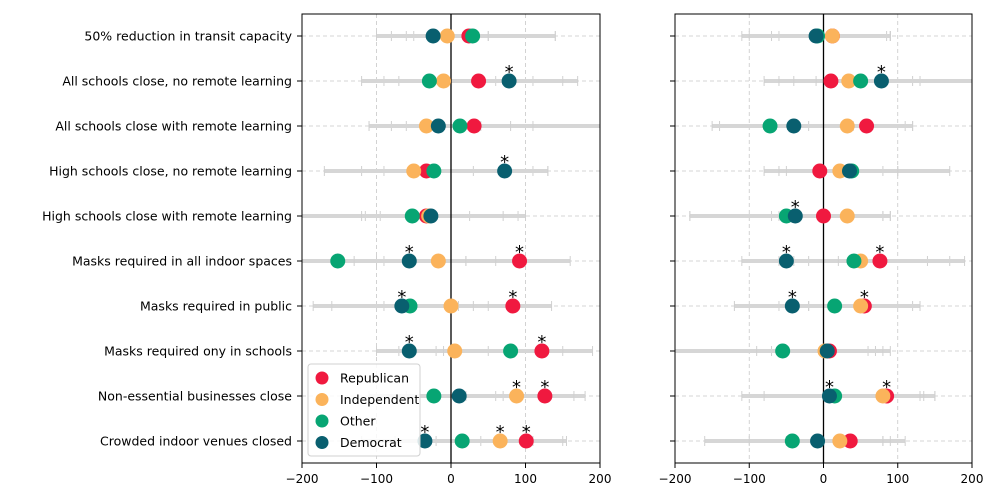  Describe the element at coordinates (371, 442) in the screenshot. I see `legend-label-democrat: Democrat` at that location.